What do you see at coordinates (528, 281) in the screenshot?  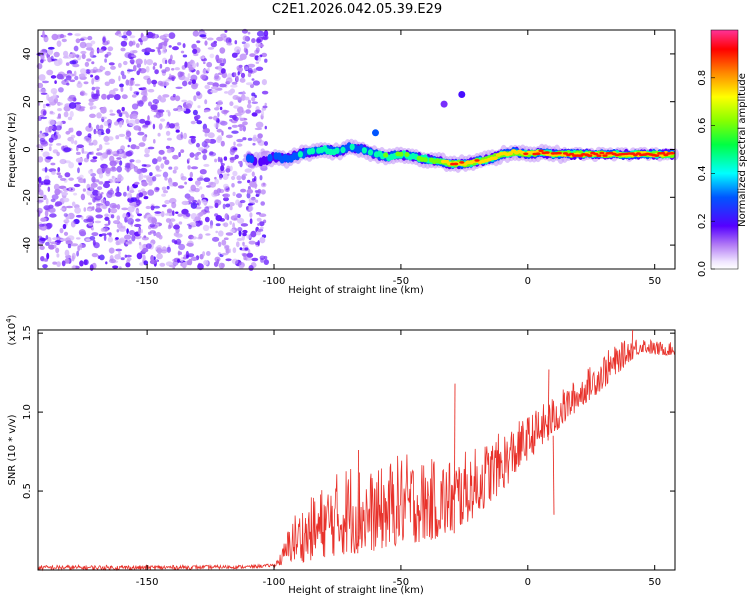 I see `x-tick-label: 0` at bounding box center [528, 281].